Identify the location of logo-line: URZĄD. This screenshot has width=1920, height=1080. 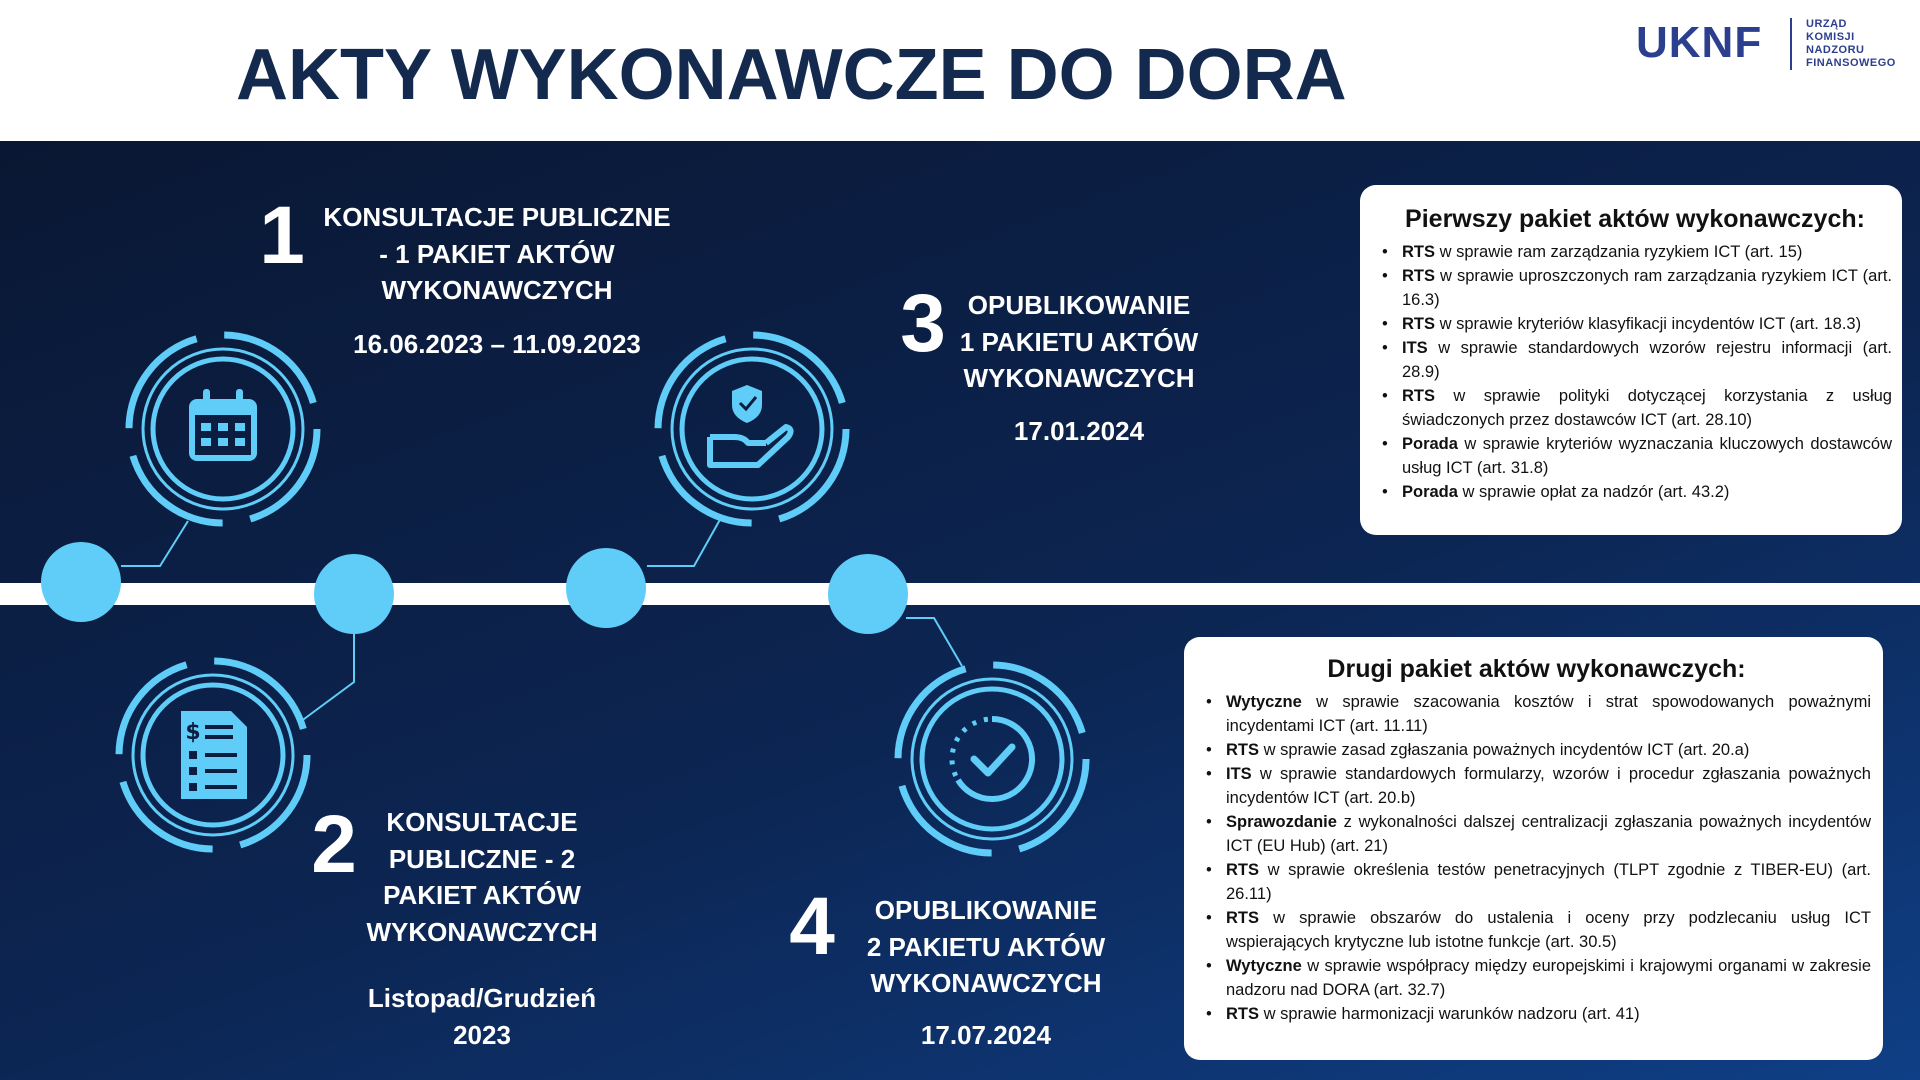
(1826, 24).